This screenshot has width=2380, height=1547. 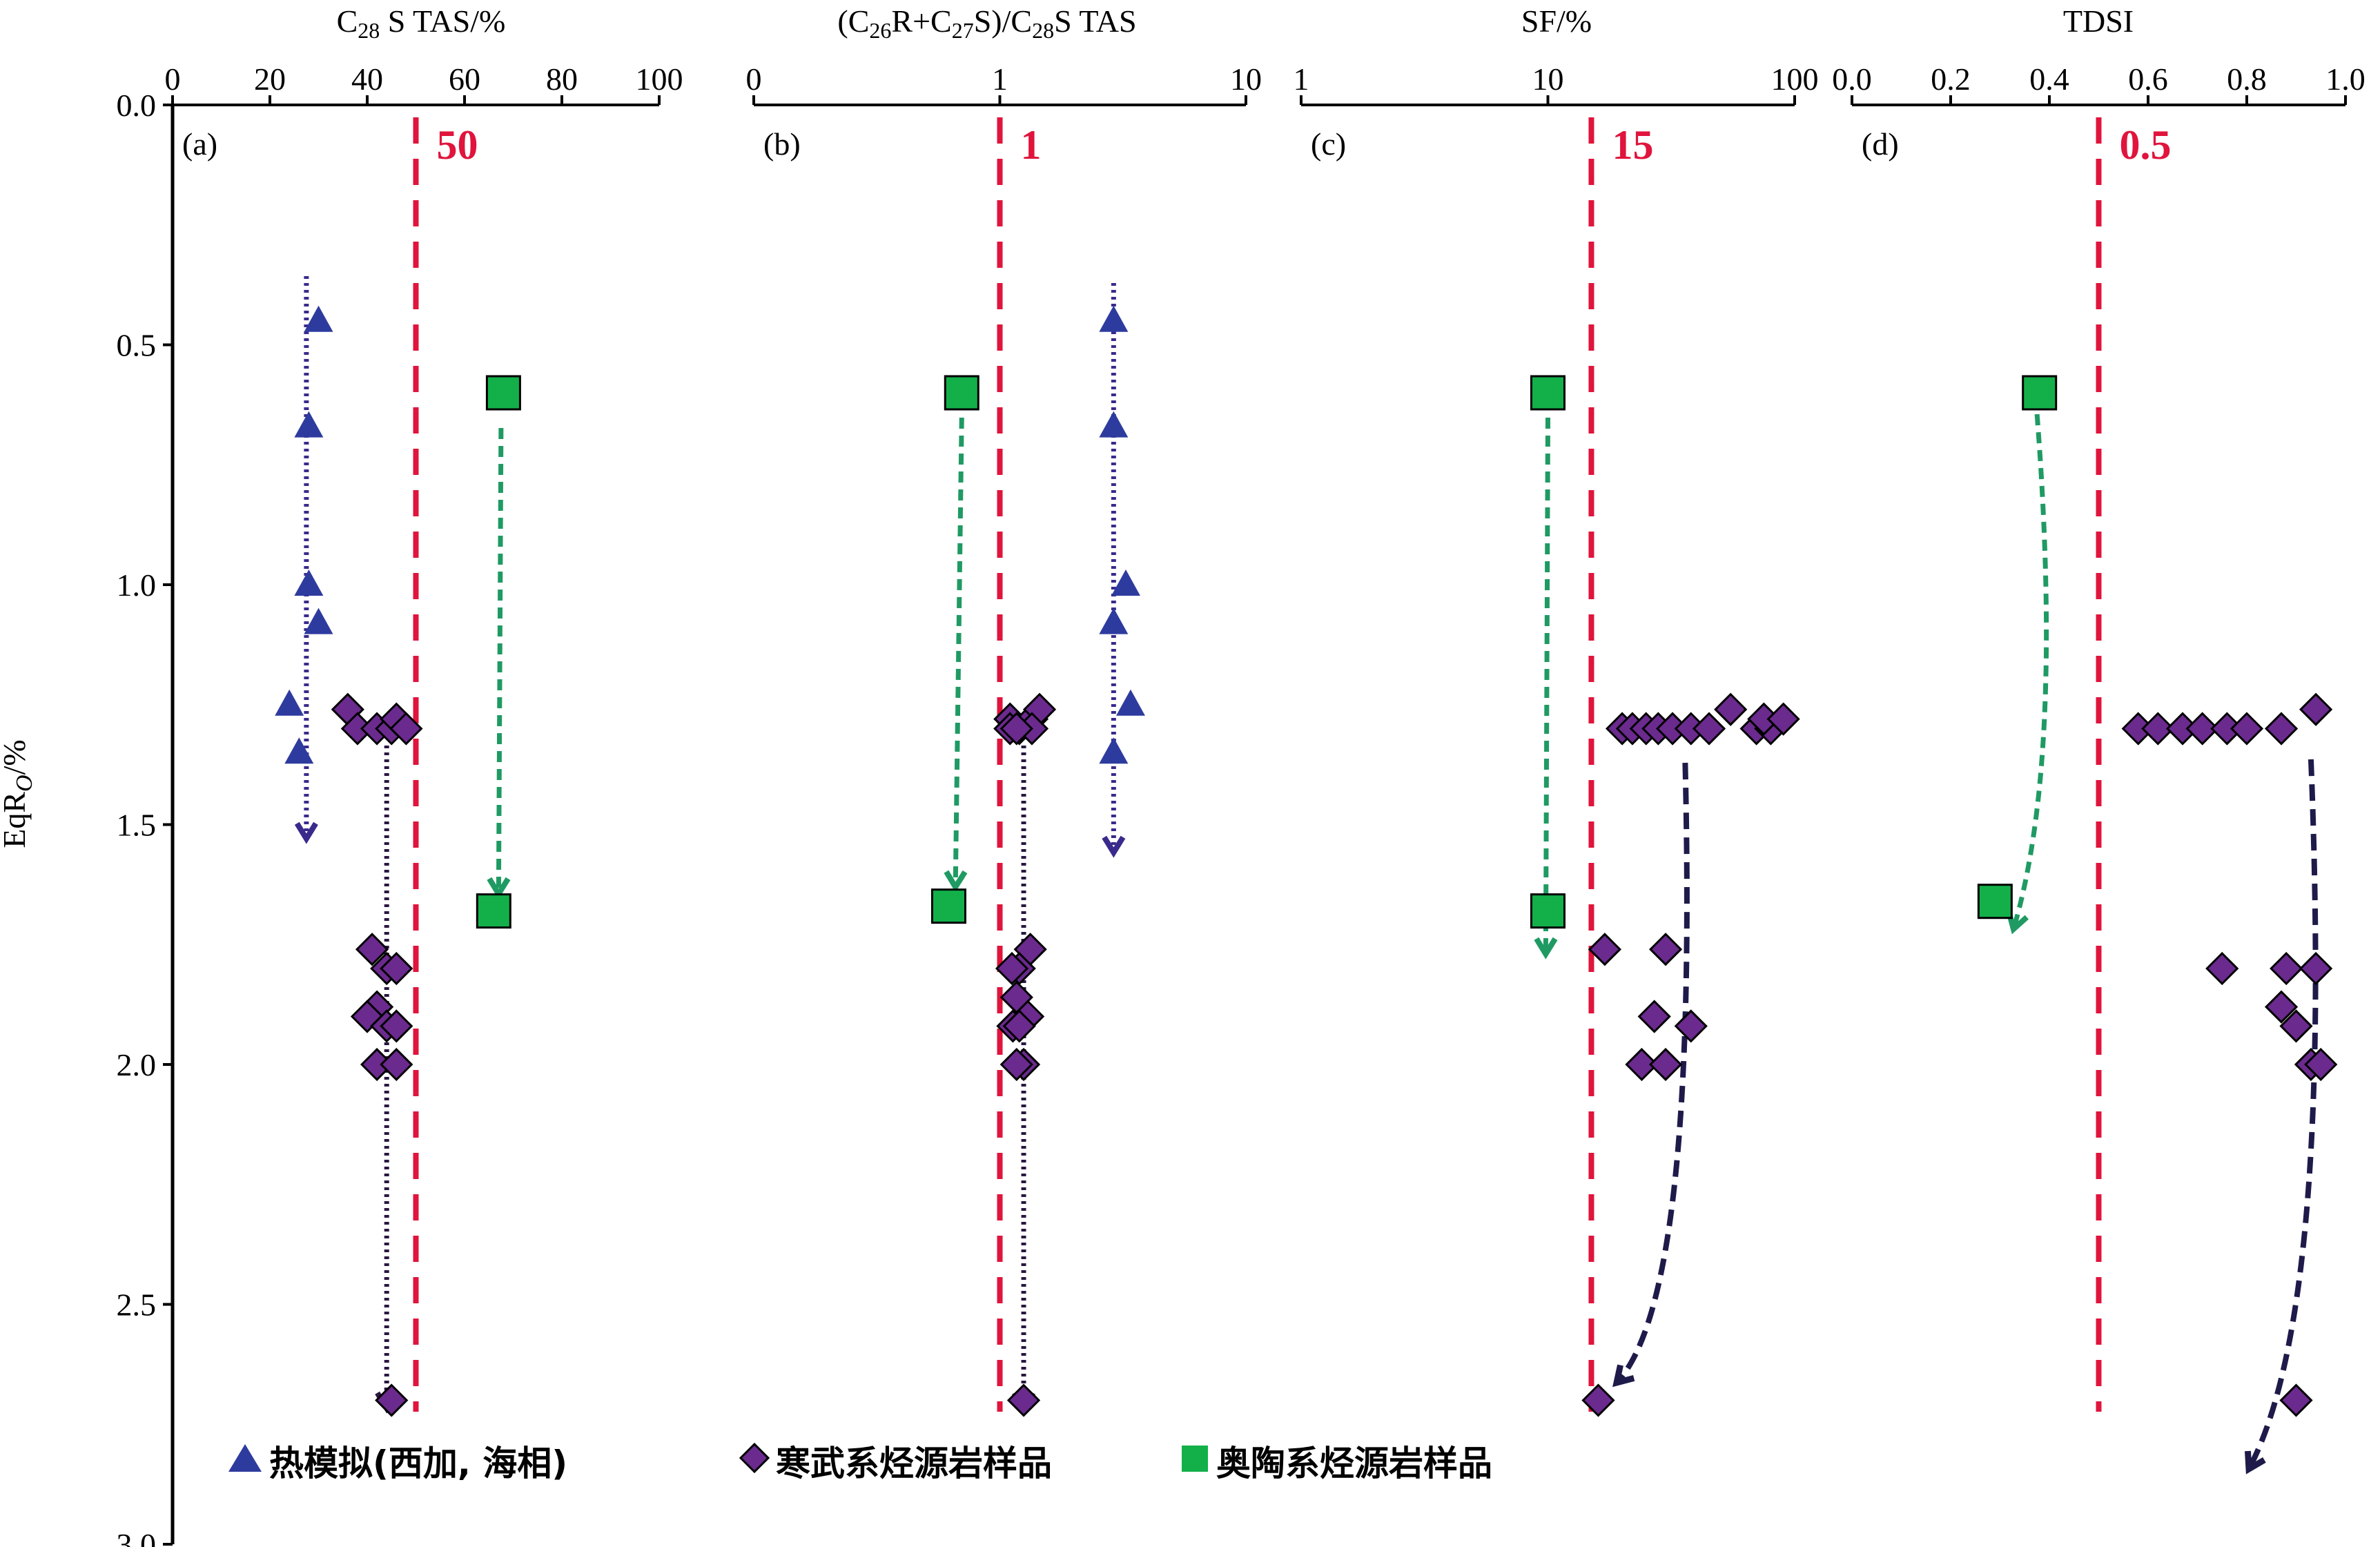 What do you see at coordinates (137, 1064) in the screenshot?
I see `y-tick-label: 2.0` at bounding box center [137, 1064].